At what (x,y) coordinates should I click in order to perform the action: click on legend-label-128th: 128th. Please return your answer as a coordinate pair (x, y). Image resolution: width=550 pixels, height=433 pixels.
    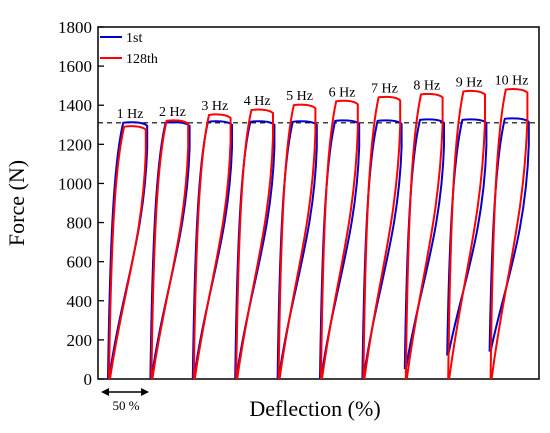
    Looking at the image, I should click on (142, 59).